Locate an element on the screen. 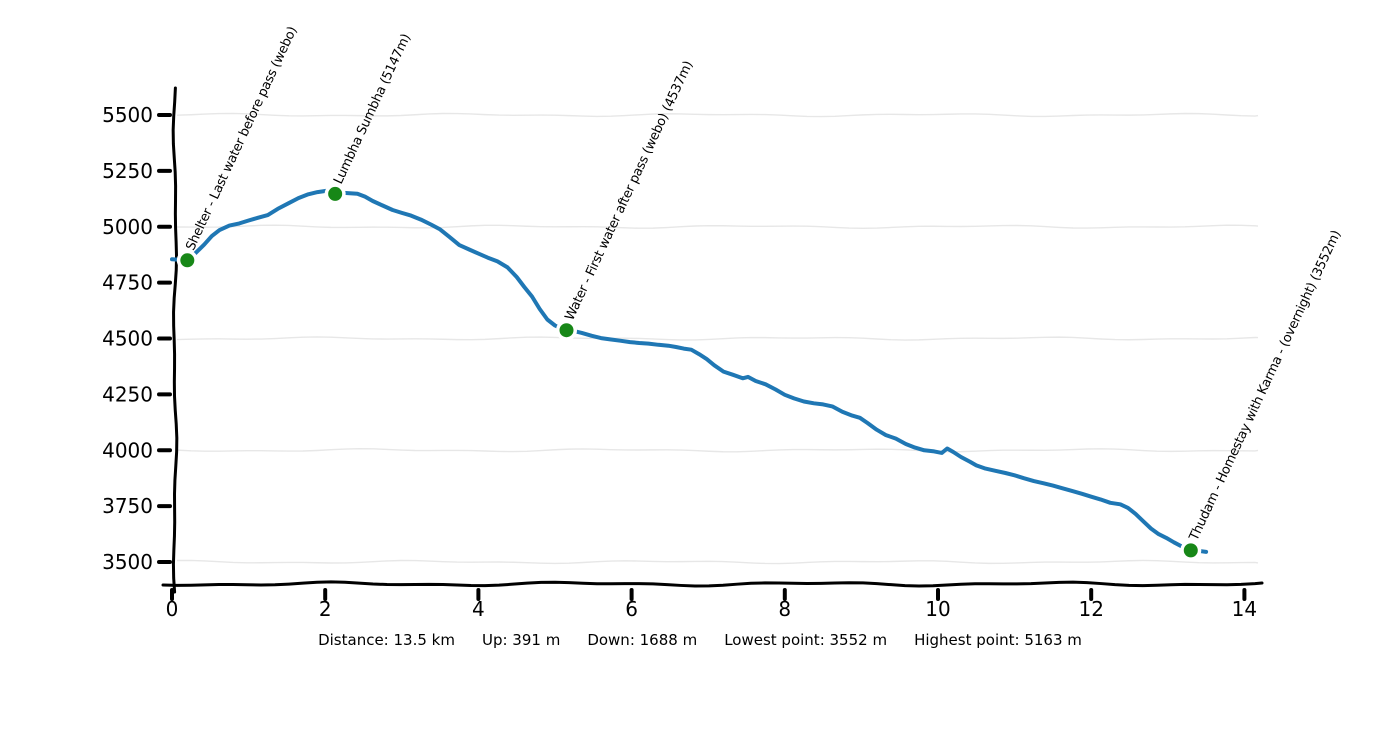 The width and height of the screenshot is (1400, 750). y-tick-label: 4500 is located at coordinates (127, 339).